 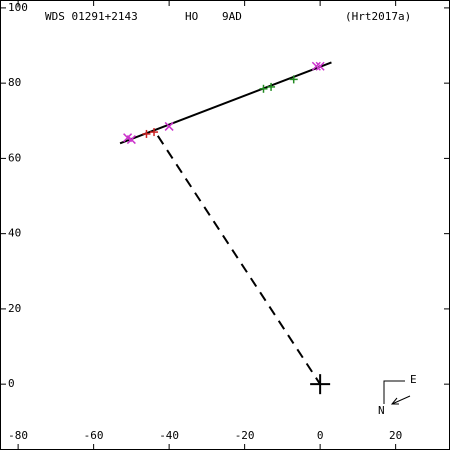 I want to click on y-tick-label: 0, so click(x=11, y=383).